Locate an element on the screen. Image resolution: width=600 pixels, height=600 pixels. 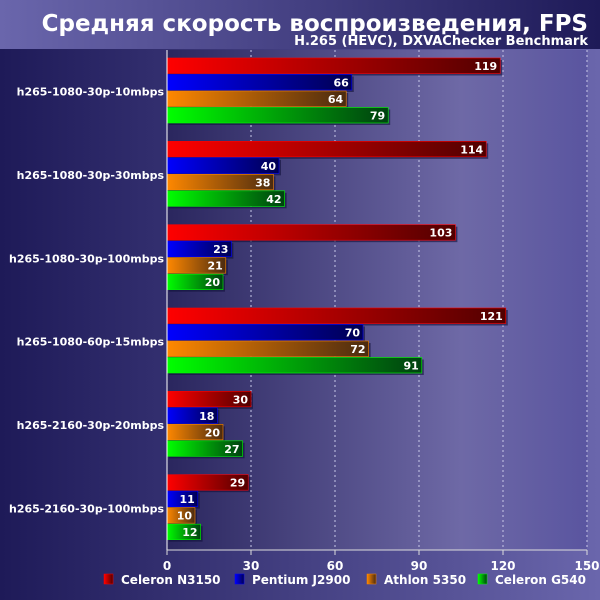
bar-value-label: 21 is located at coordinates (214, 266).